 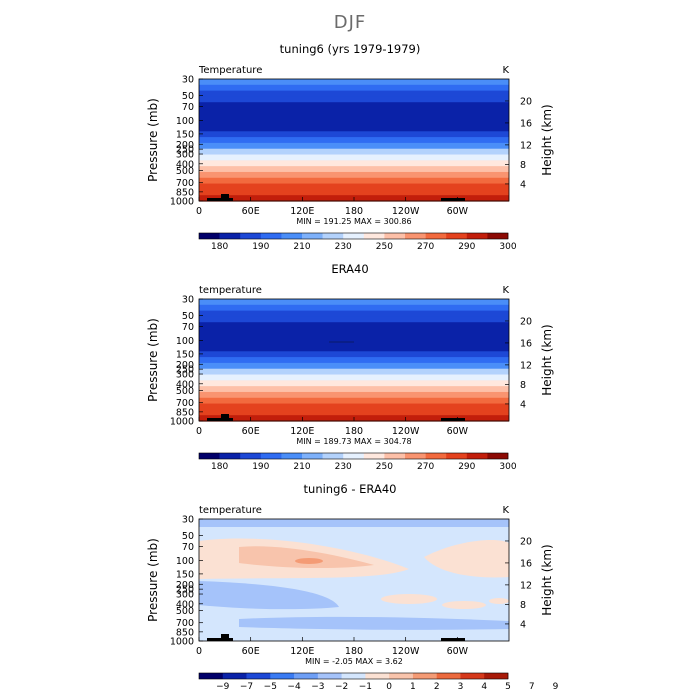 What do you see at coordinates (437, 687) in the screenshot?
I see `colorbar-label: 2` at bounding box center [437, 687].